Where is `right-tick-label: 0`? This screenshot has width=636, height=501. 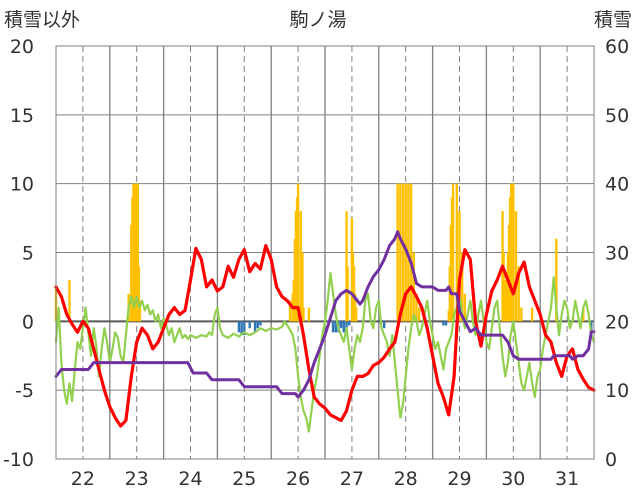
right-tick-label: 0 is located at coordinates (611, 460).